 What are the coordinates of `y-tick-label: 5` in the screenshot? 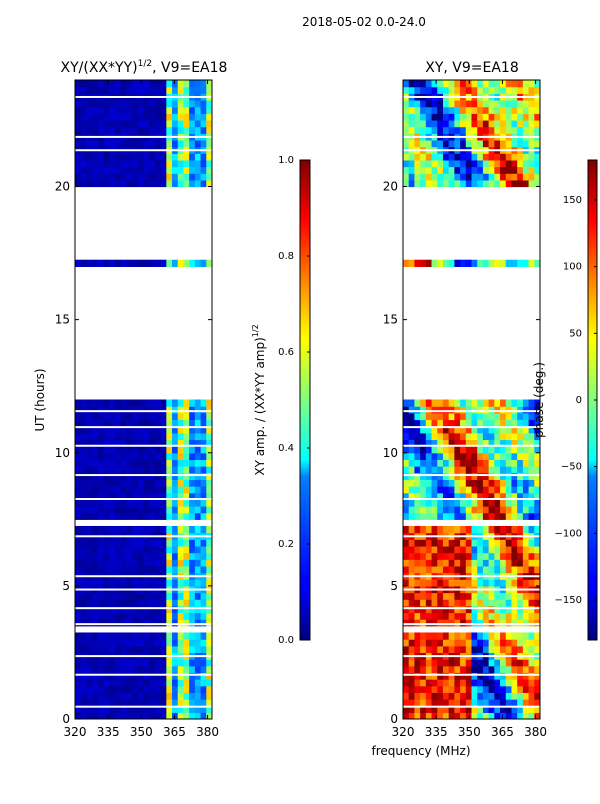 It's located at (394, 586).